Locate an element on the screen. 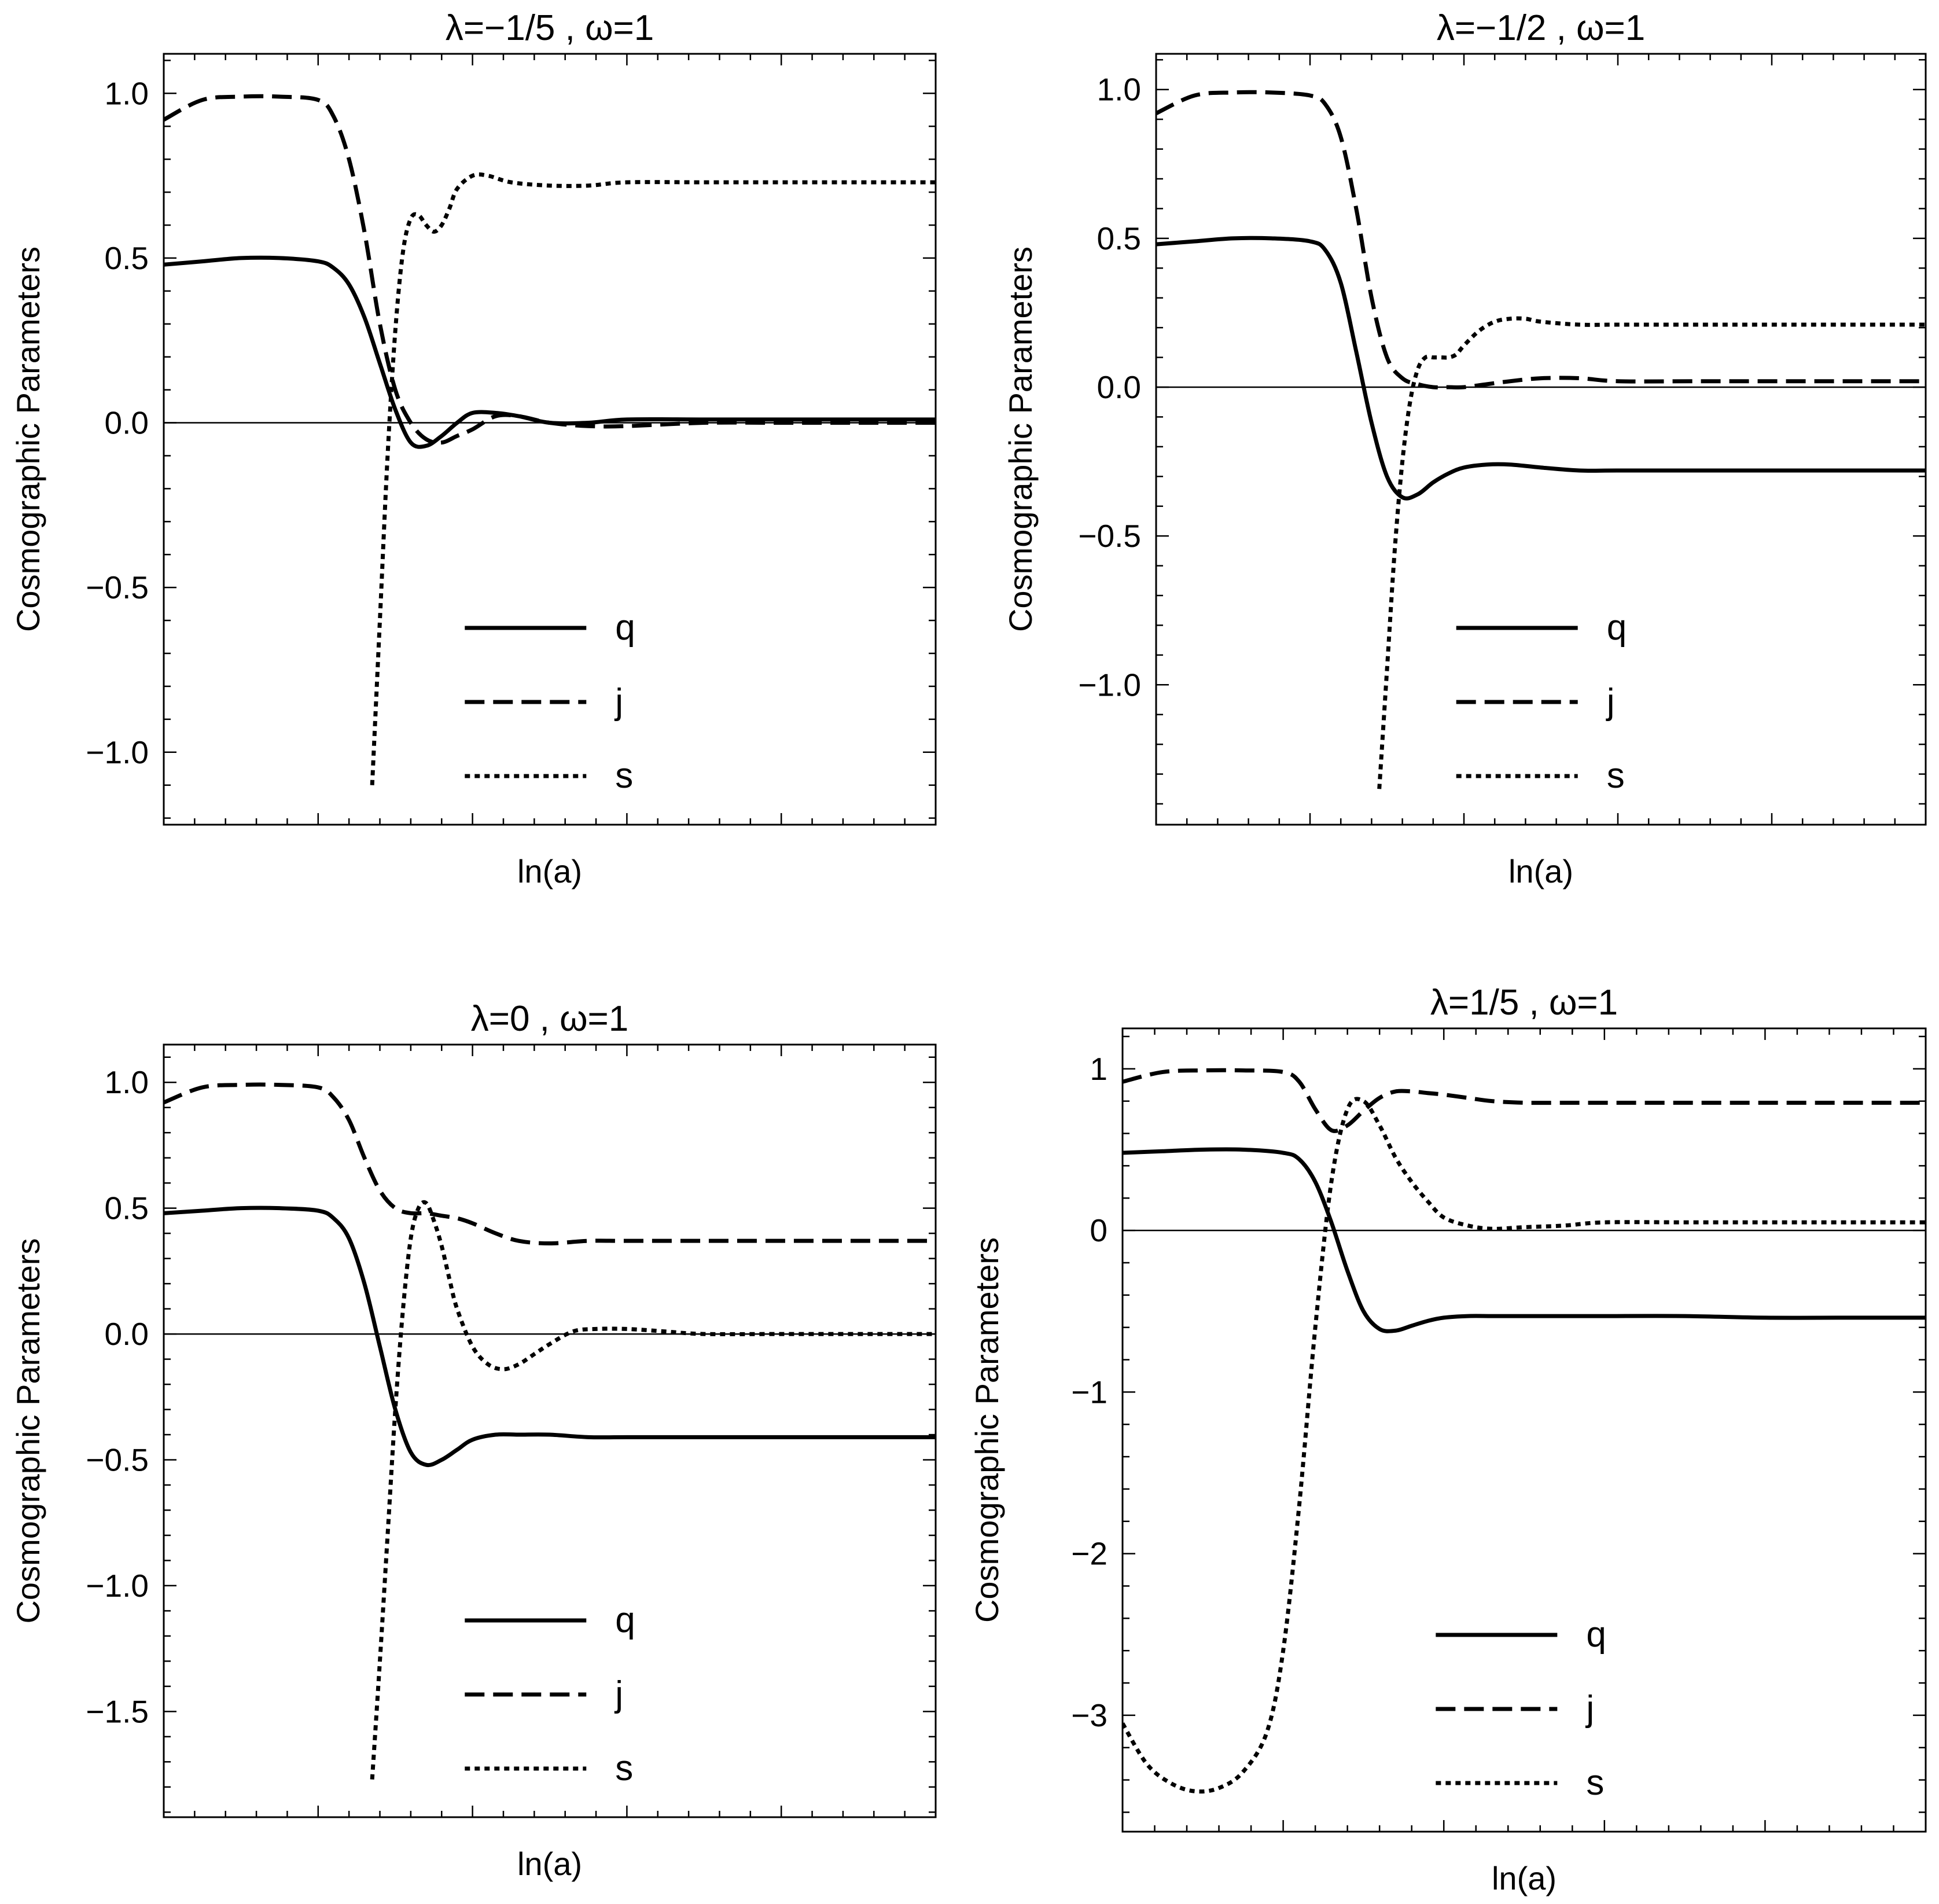 The height and width of the screenshot is (1904, 1939). y-tick-label: −2 is located at coordinates (1089, 1554).